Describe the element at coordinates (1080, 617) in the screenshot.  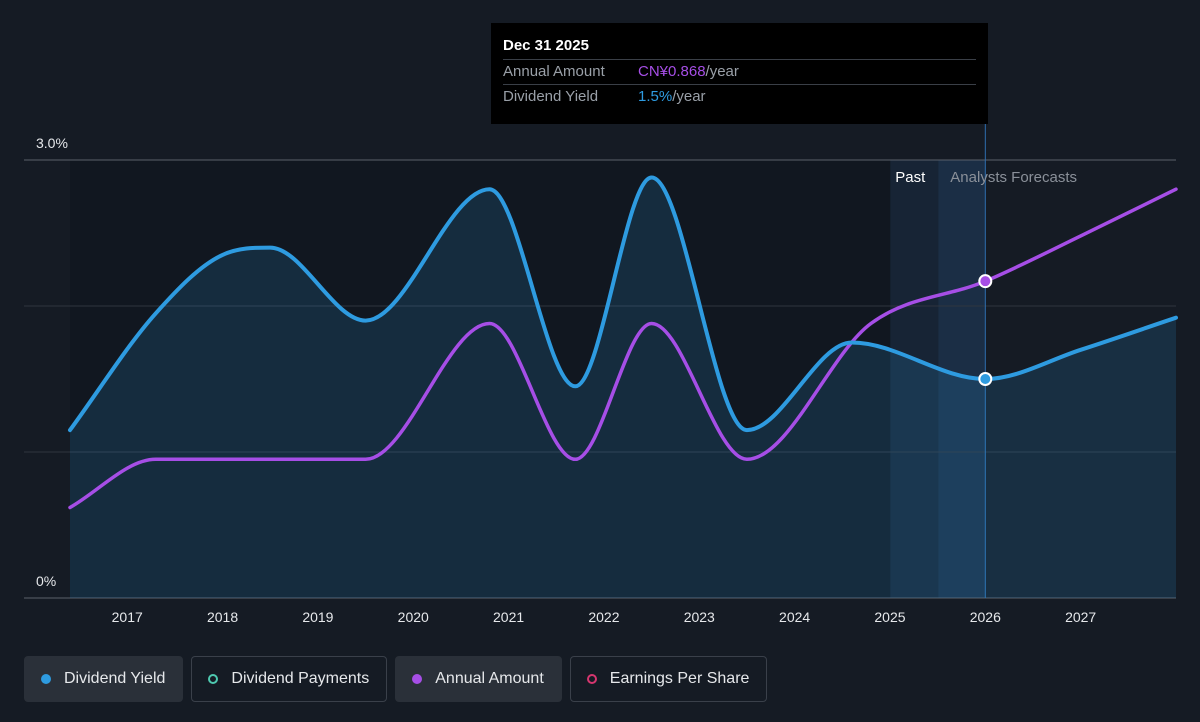
I see `x-tick-label: 2027` at that location.